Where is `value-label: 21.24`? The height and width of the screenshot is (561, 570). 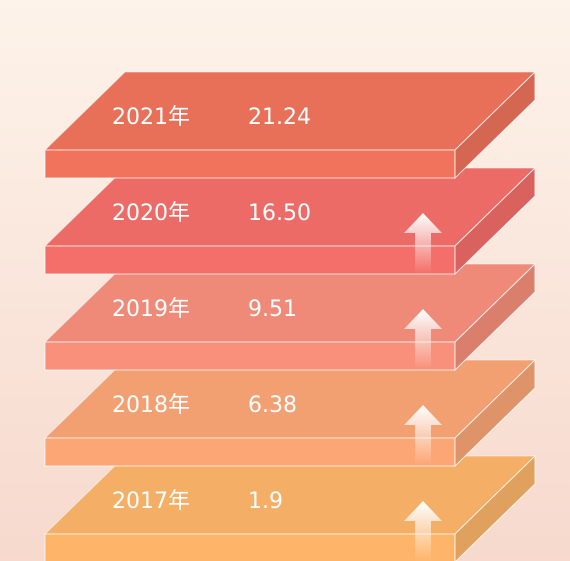 value-label: 21.24 is located at coordinates (279, 117).